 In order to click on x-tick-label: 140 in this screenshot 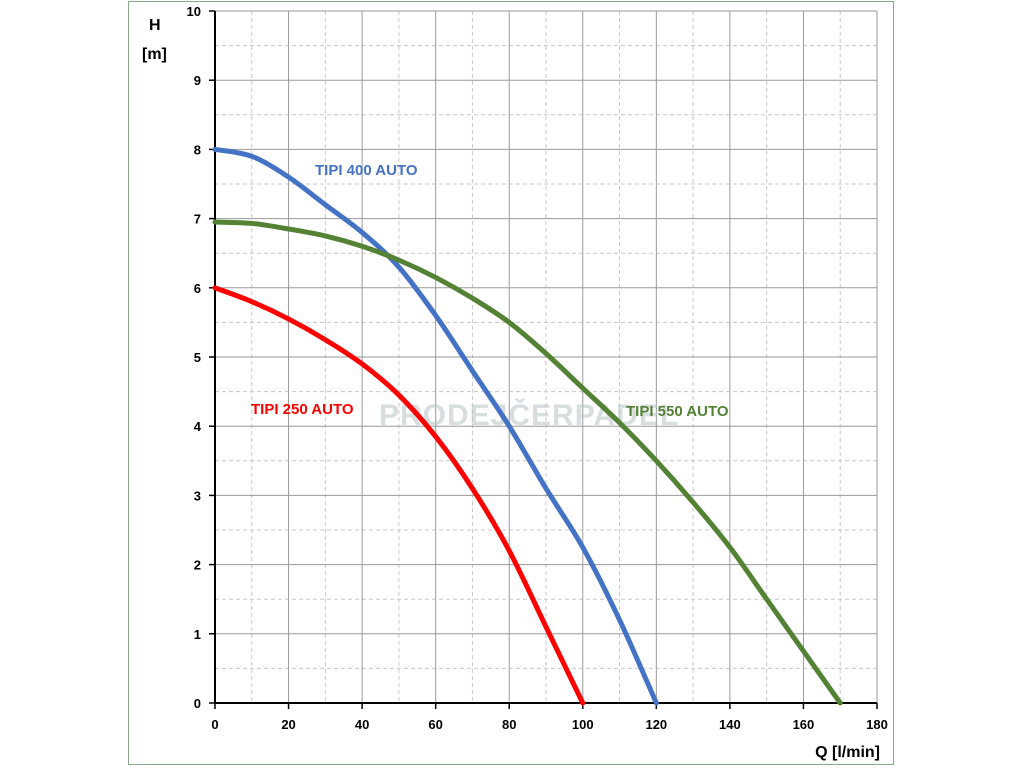, I will do `click(730, 724)`.